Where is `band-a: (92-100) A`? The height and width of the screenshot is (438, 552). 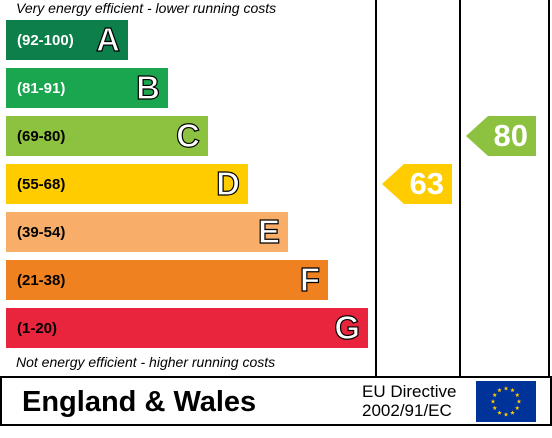 band-a: (92-100) A is located at coordinates (67, 40).